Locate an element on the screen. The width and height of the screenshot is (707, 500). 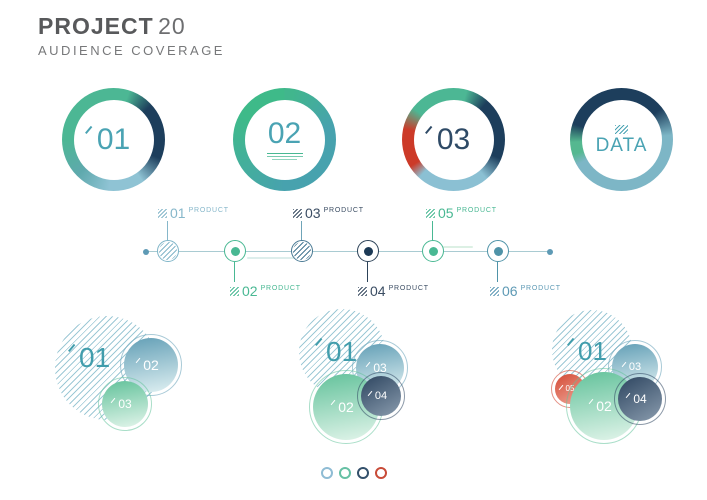
label-number: 04 is located at coordinates (378, 291).